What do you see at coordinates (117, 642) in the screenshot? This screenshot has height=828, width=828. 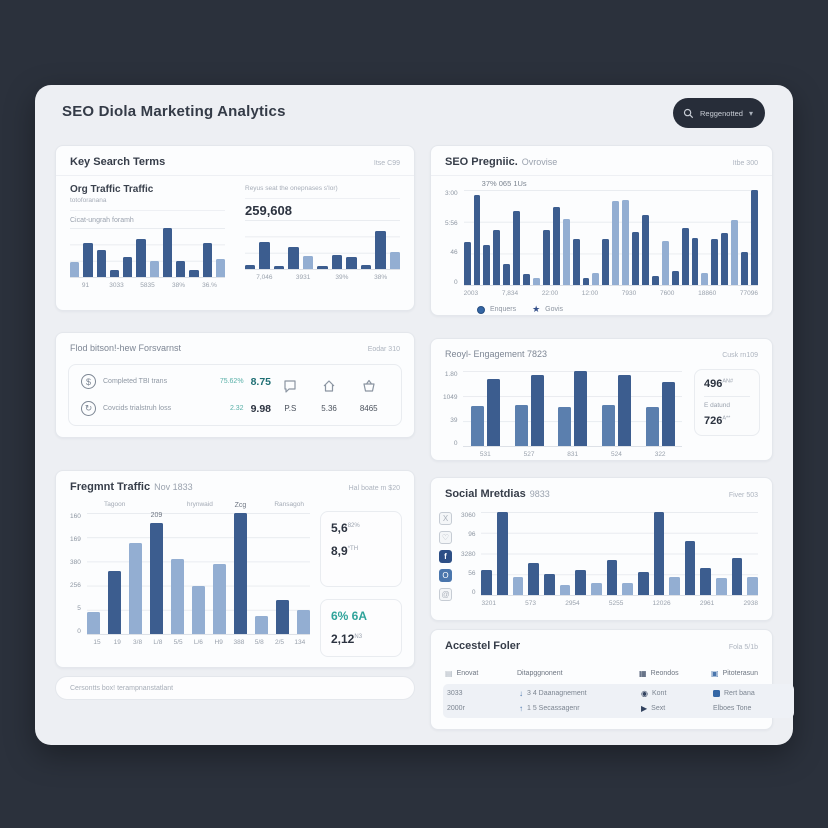 I see `axis-tick-label: 19` at bounding box center [117, 642].